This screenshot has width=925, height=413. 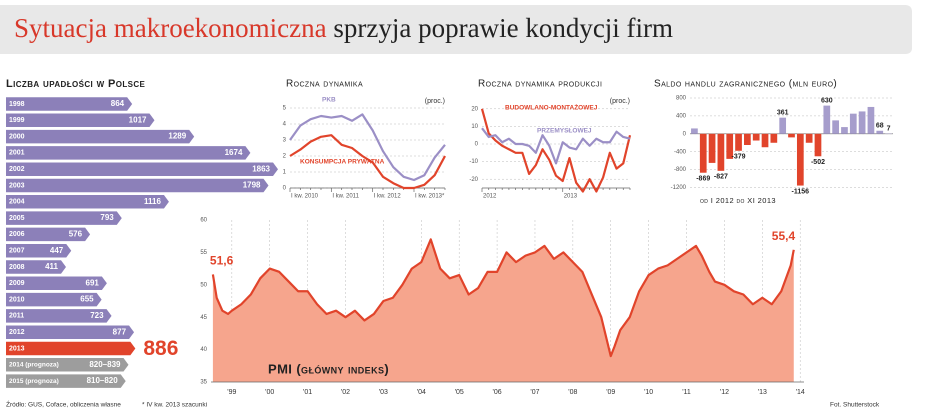 I want to click on y-tick-label: -10, so click(x=473, y=162).